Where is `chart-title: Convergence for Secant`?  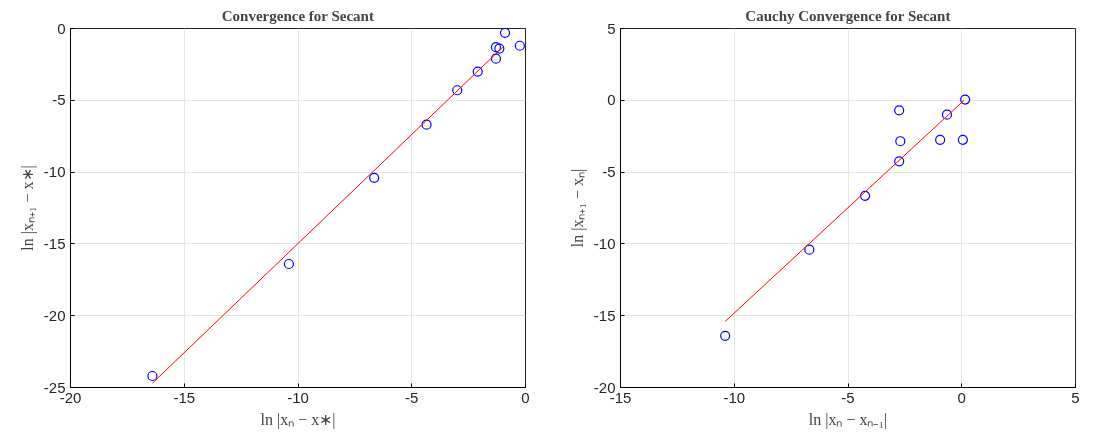 chart-title: Convergence for Secant is located at coordinates (297, 15).